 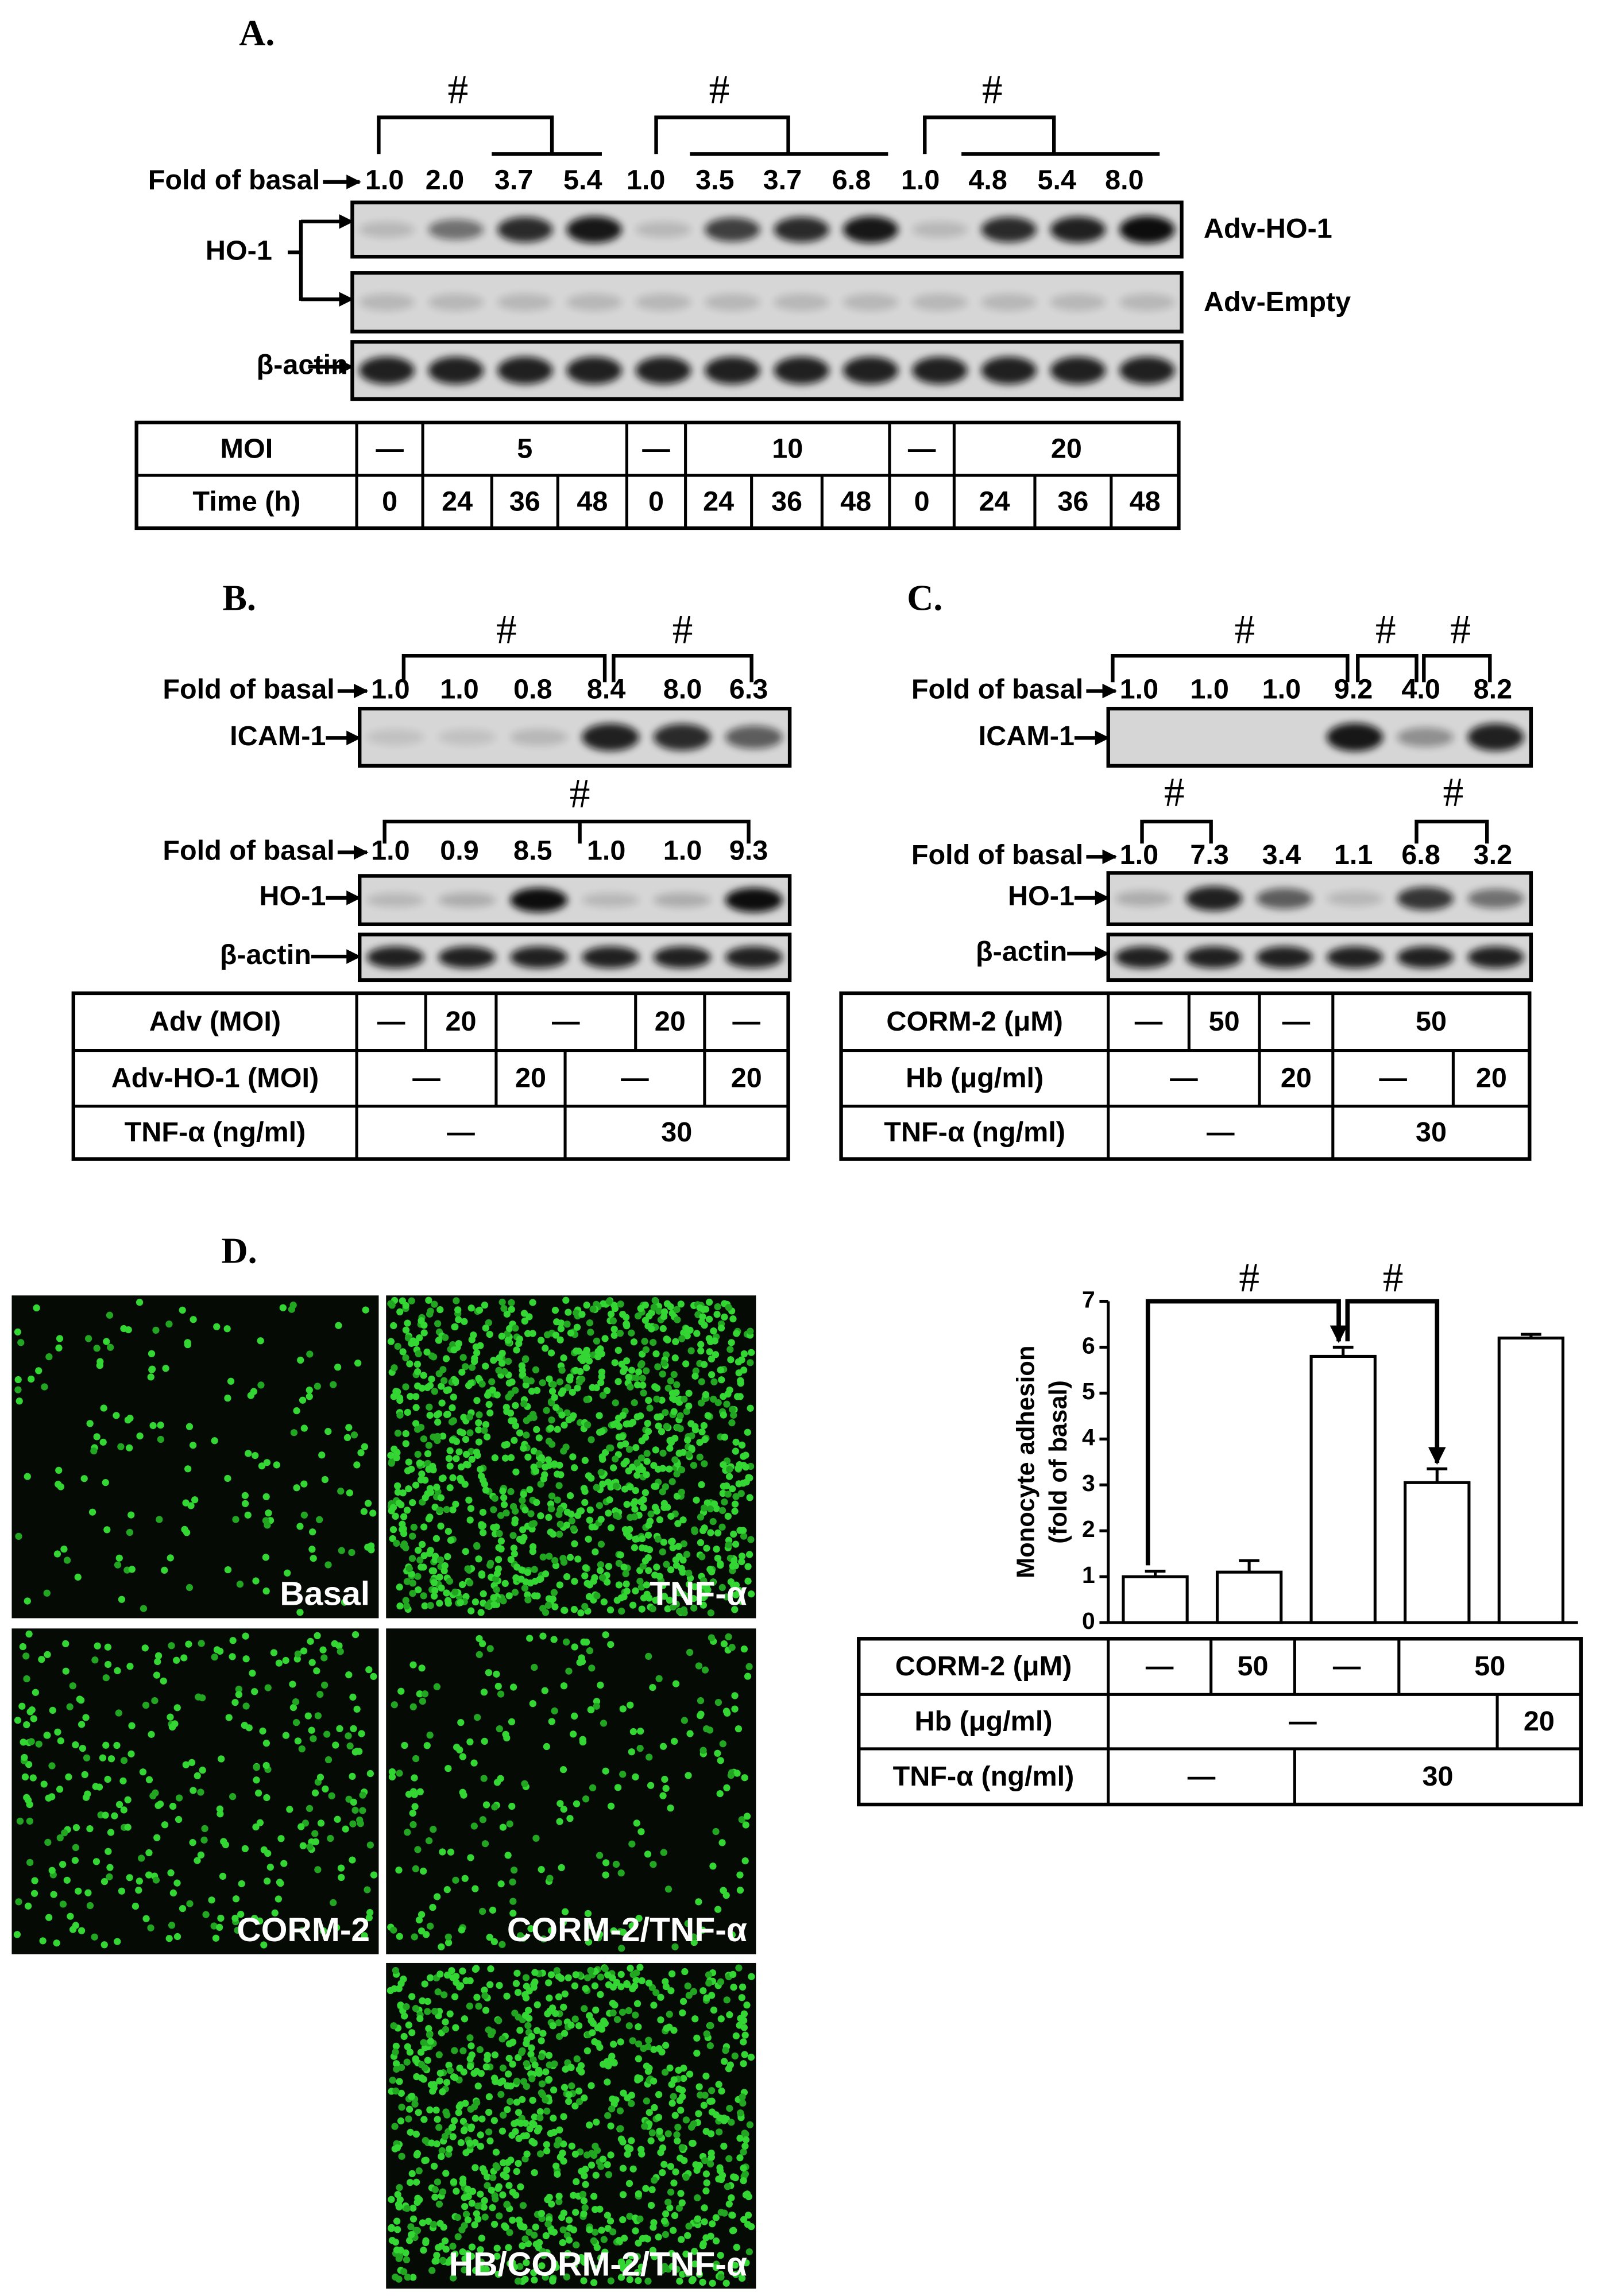 I want to click on panel-label: A., so click(x=257, y=33).